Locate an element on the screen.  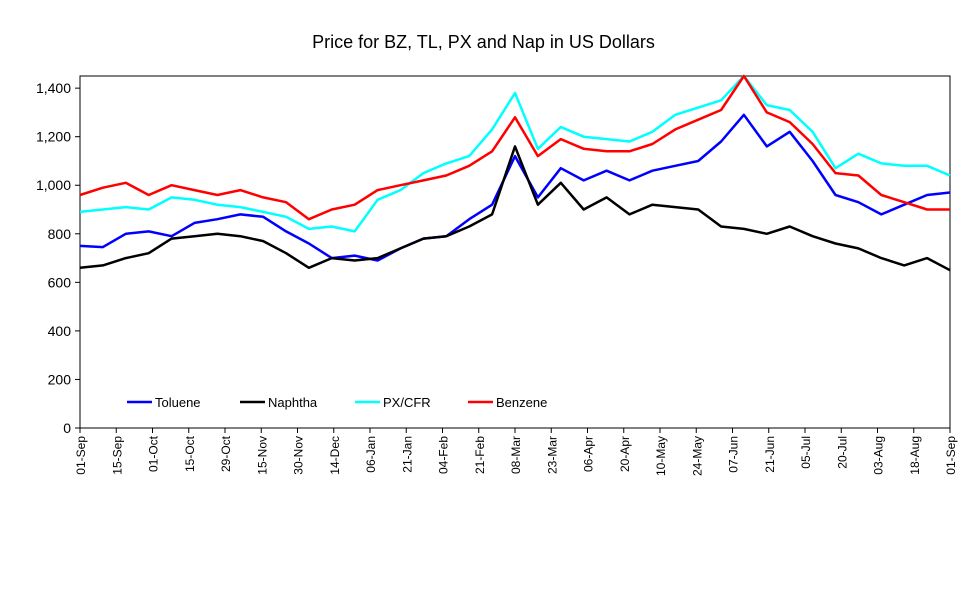
x-tick-label: 01-Oct is located at coordinates (154, 453).